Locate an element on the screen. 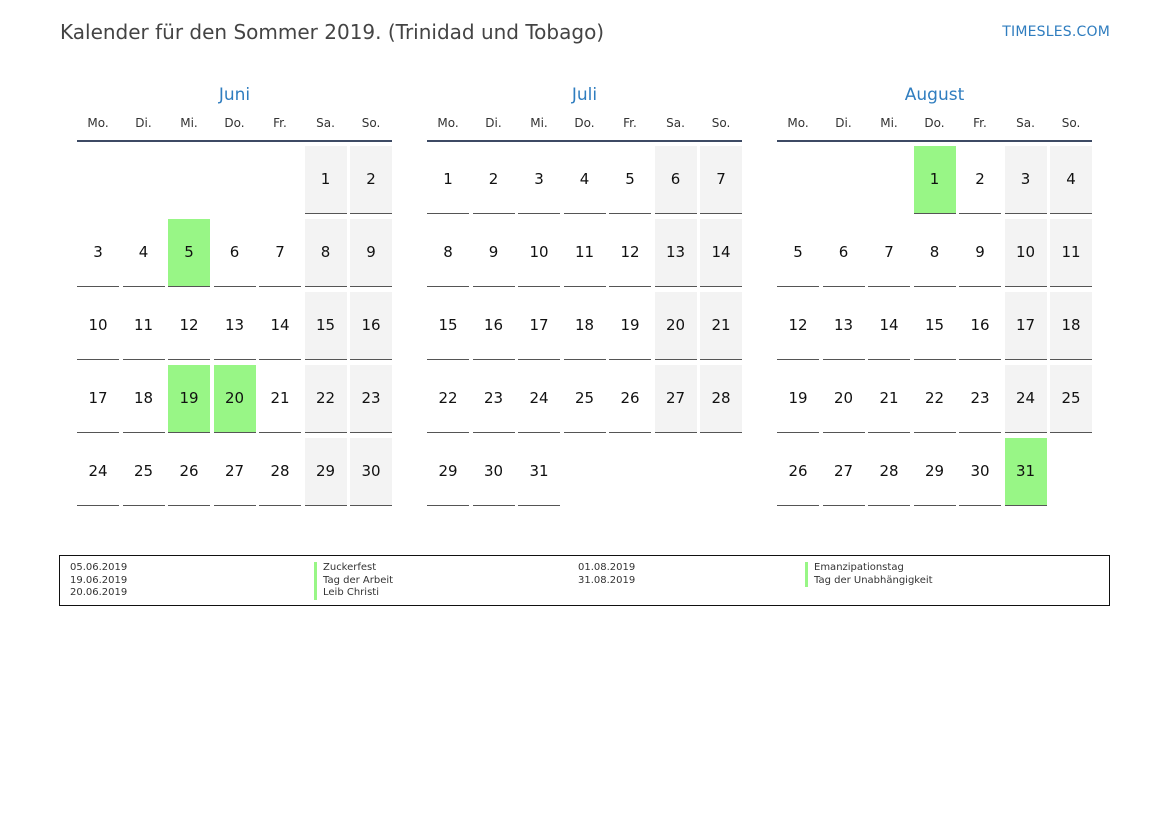 This screenshot has width=1169, height=827. holiday-day-cell: 19 is located at coordinates (189, 399).